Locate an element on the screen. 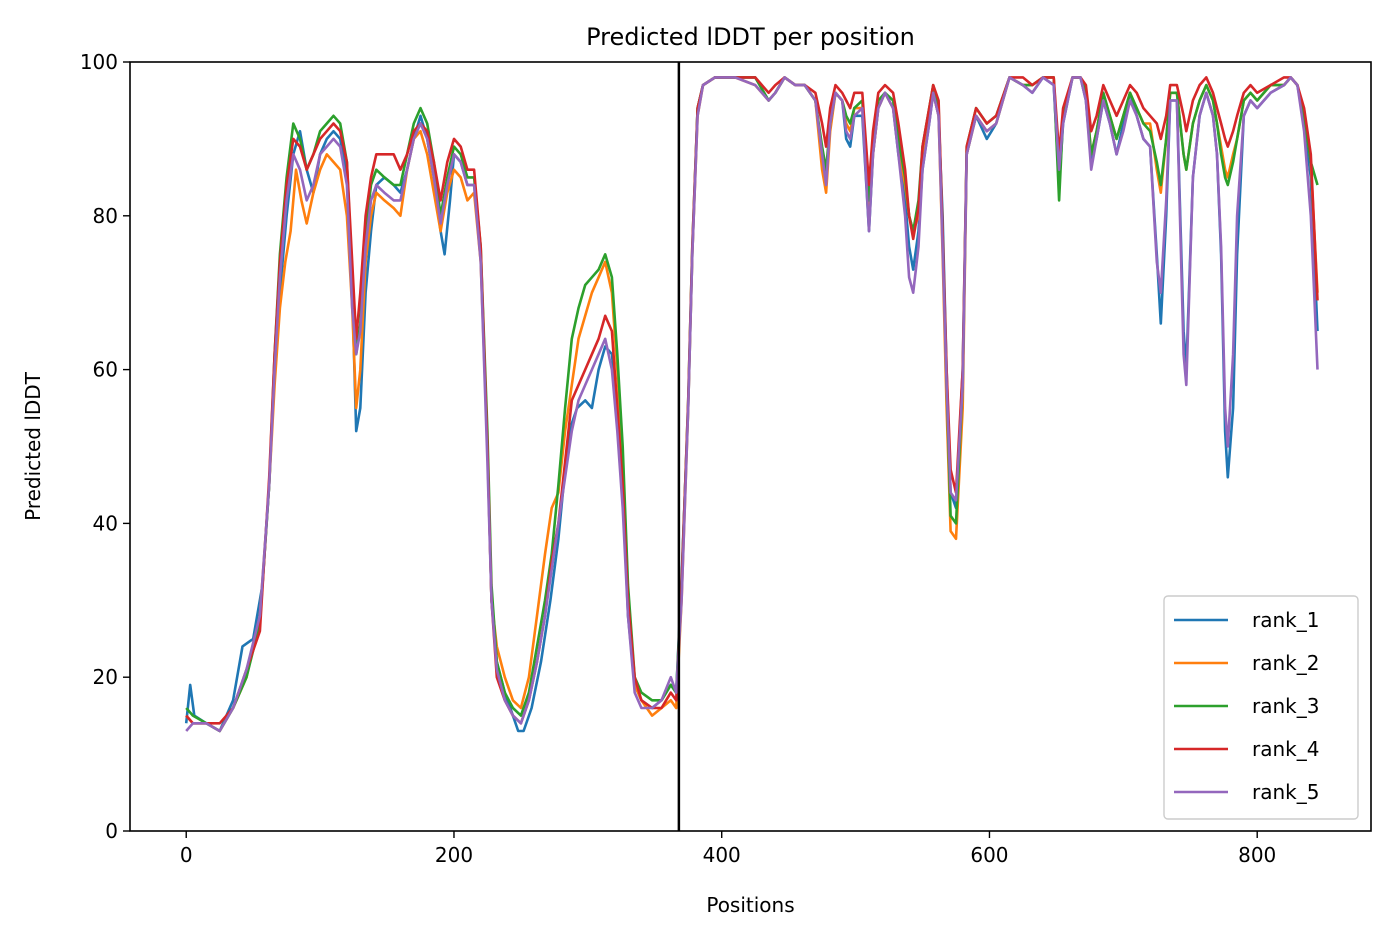 This screenshot has width=1391, height=939. legend-label-rank_4: rank_4 is located at coordinates (1285, 749).